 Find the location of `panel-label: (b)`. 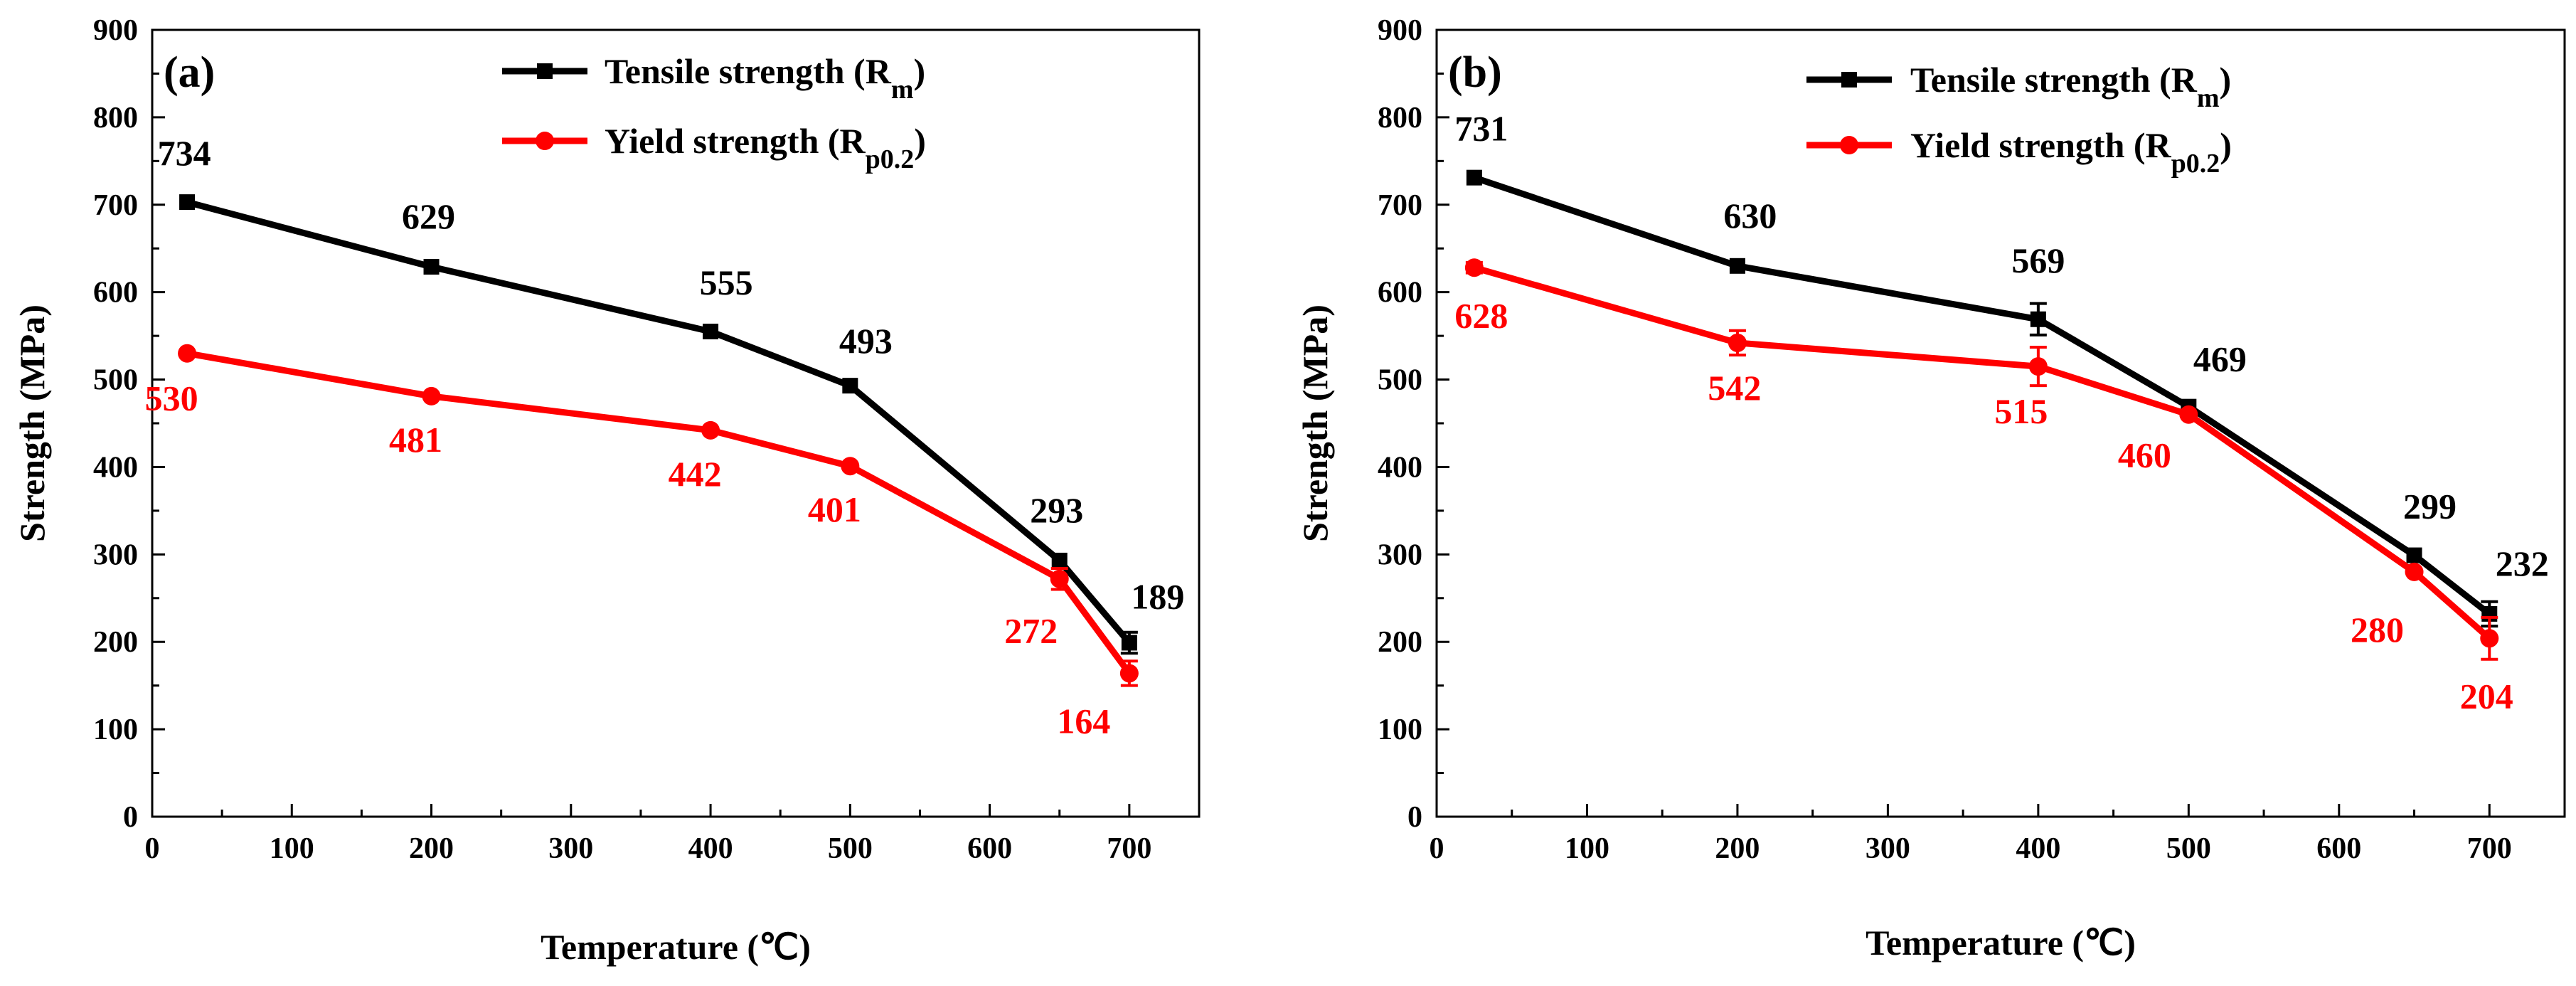

panel-label: (b) is located at coordinates (1475, 72).